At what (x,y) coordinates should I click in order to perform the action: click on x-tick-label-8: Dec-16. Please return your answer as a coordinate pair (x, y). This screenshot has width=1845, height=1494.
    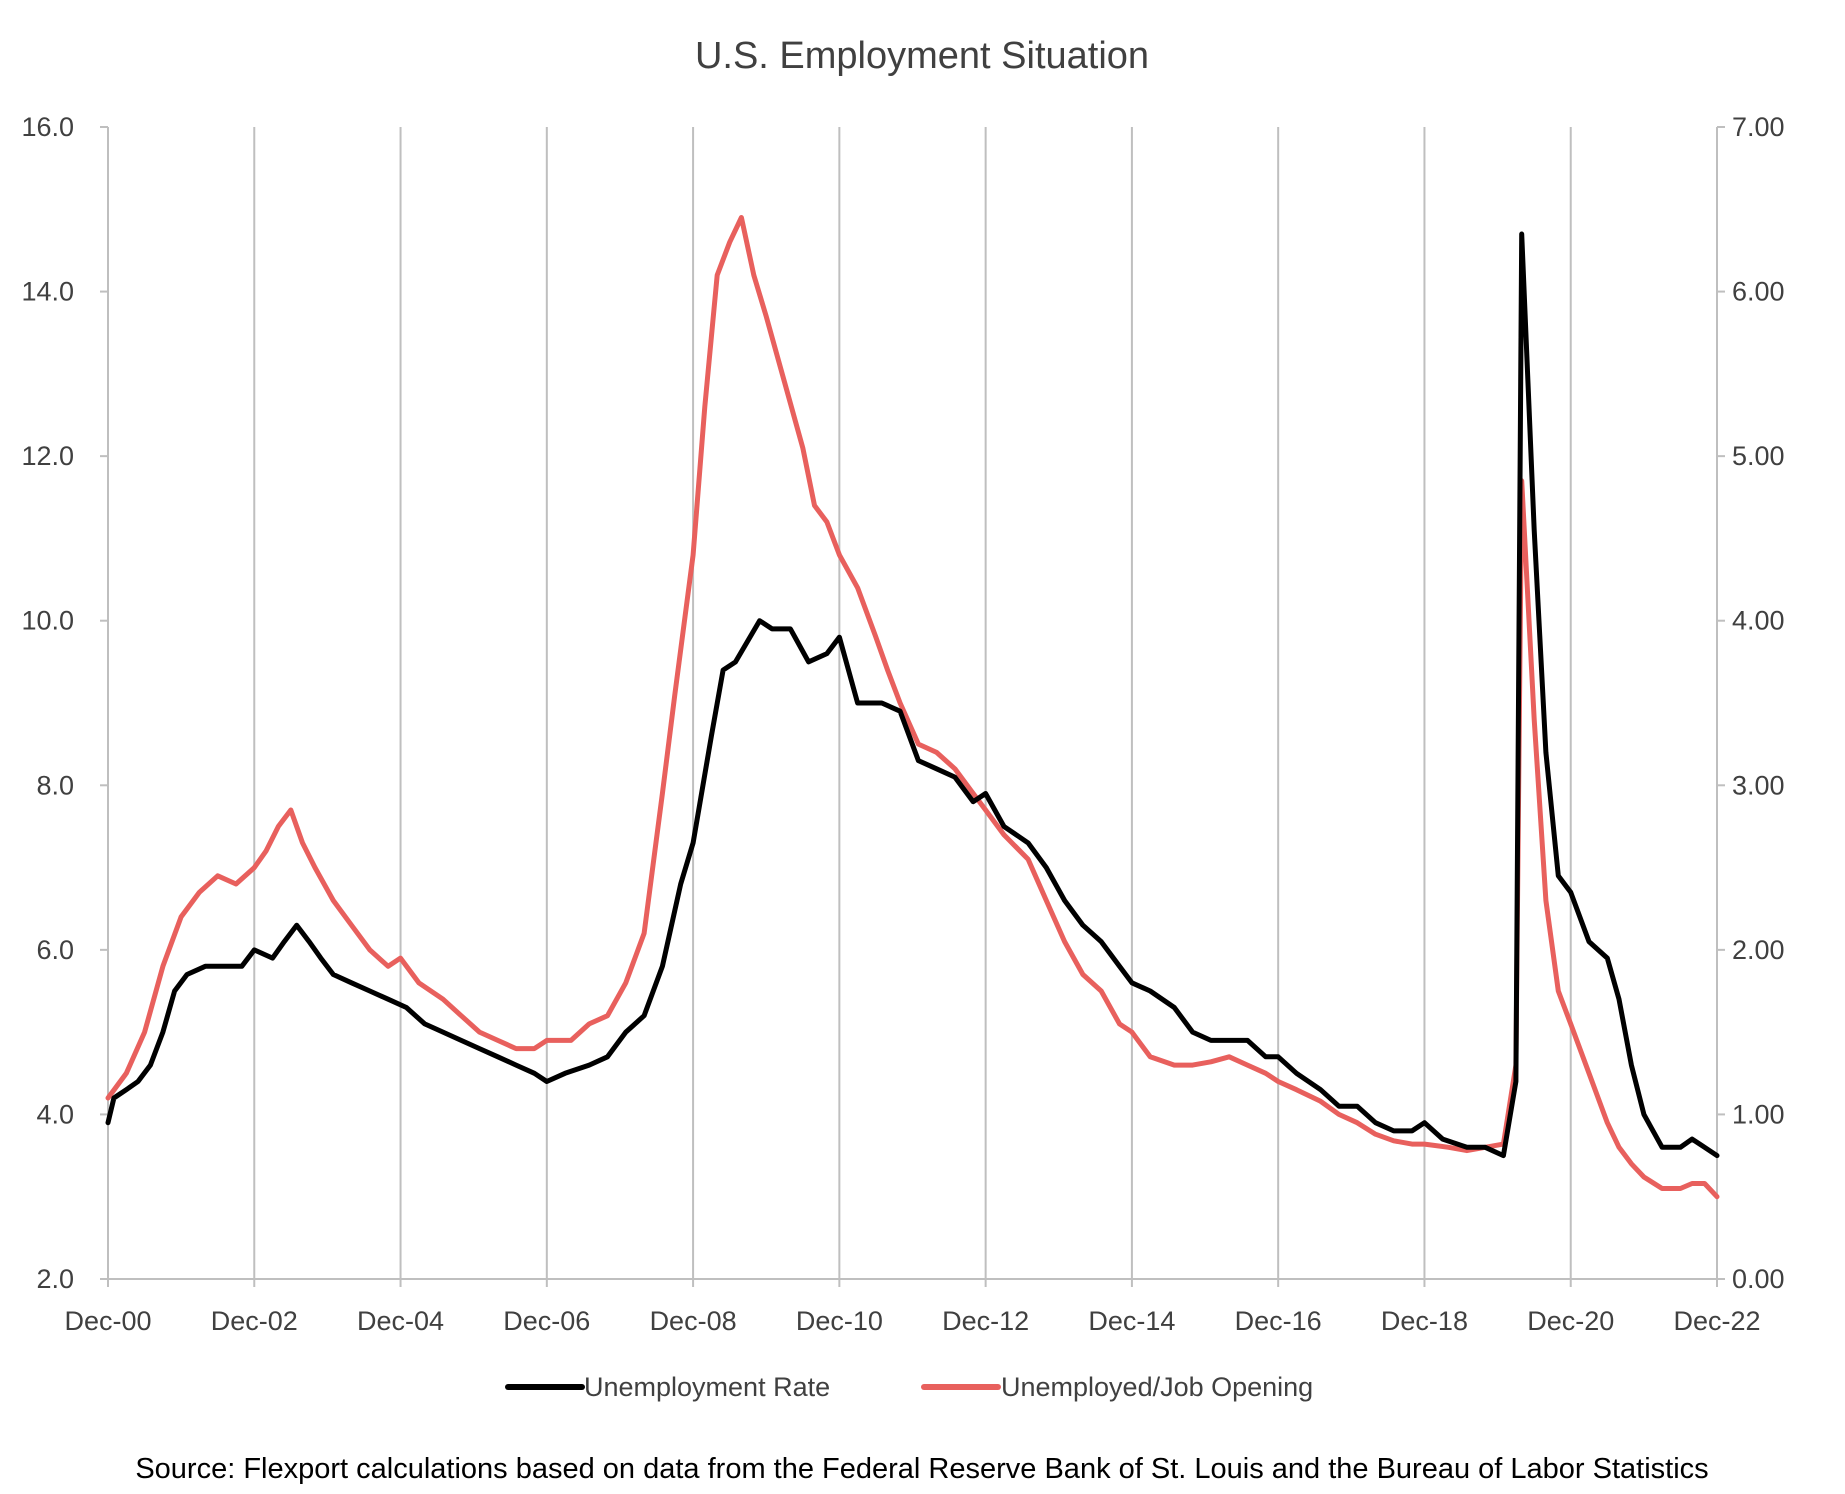
    Looking at the image, I should click on (1278, 1321).